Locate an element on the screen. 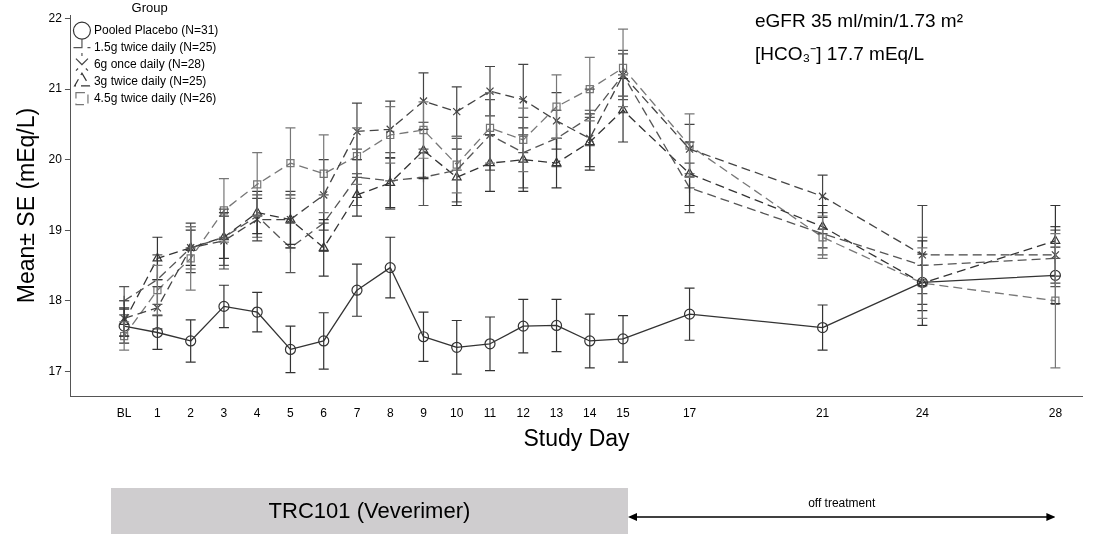 This screenshot has width=1110, height=535. legend-label: 4.5g twice daily (N=26) is located at coordinates (155, 97).